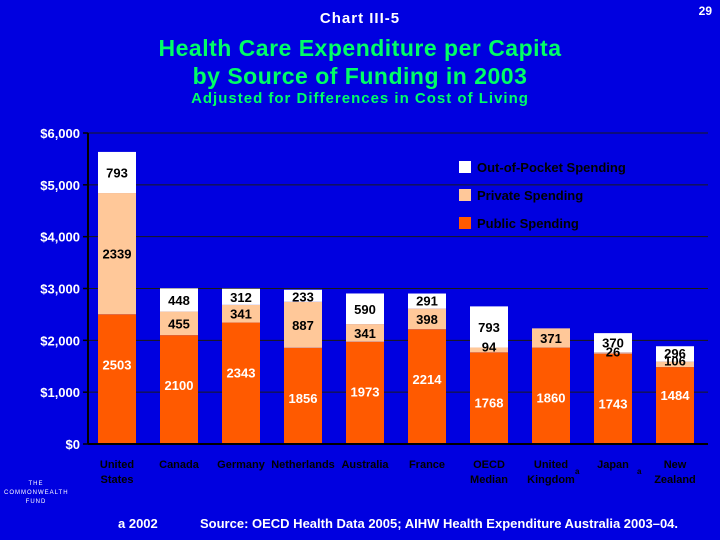 The width and height of the screenshot is (720, 540). I want to click on data-label-out-of-pocket: 590, so click(365, 309).